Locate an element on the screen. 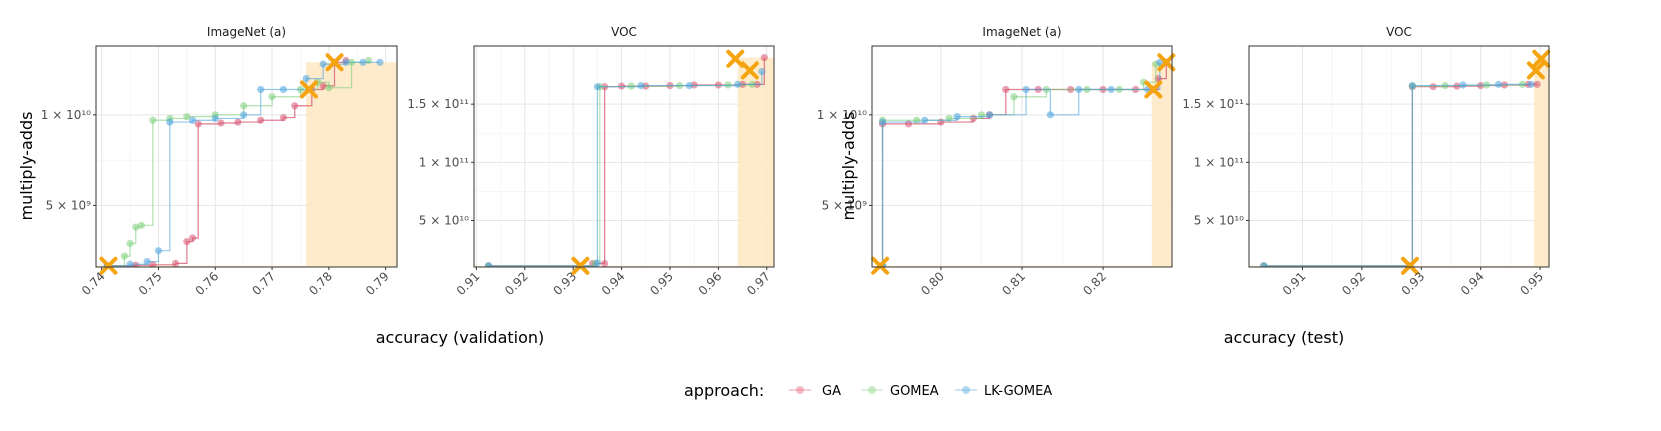  x-axis-title-left: accuracy (validation) is located at coordinates (460, 337).